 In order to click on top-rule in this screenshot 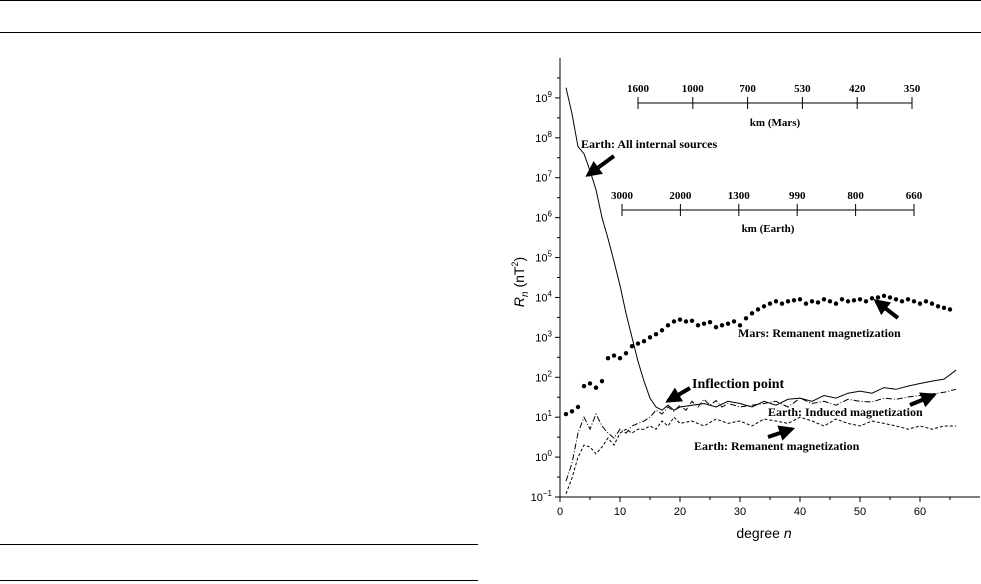, I will do `click(490, 0)`.